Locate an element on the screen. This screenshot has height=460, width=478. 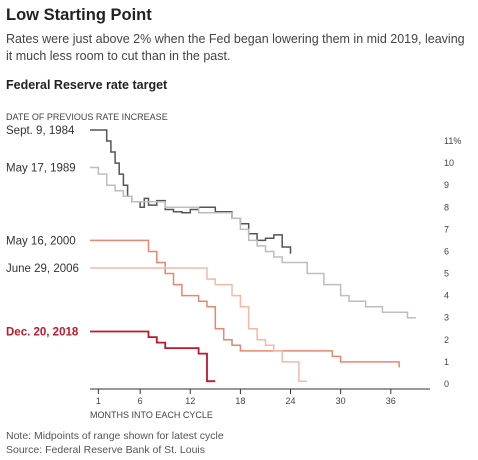
x-tick-label: 18 is located at coordinates (240, 401).